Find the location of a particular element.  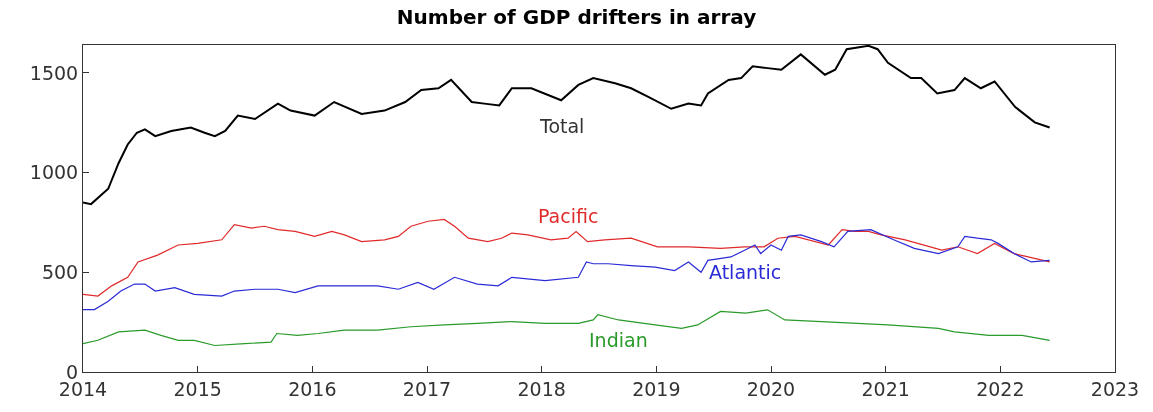

y-tick-label: 1000 is located at coordinates (54, 172).